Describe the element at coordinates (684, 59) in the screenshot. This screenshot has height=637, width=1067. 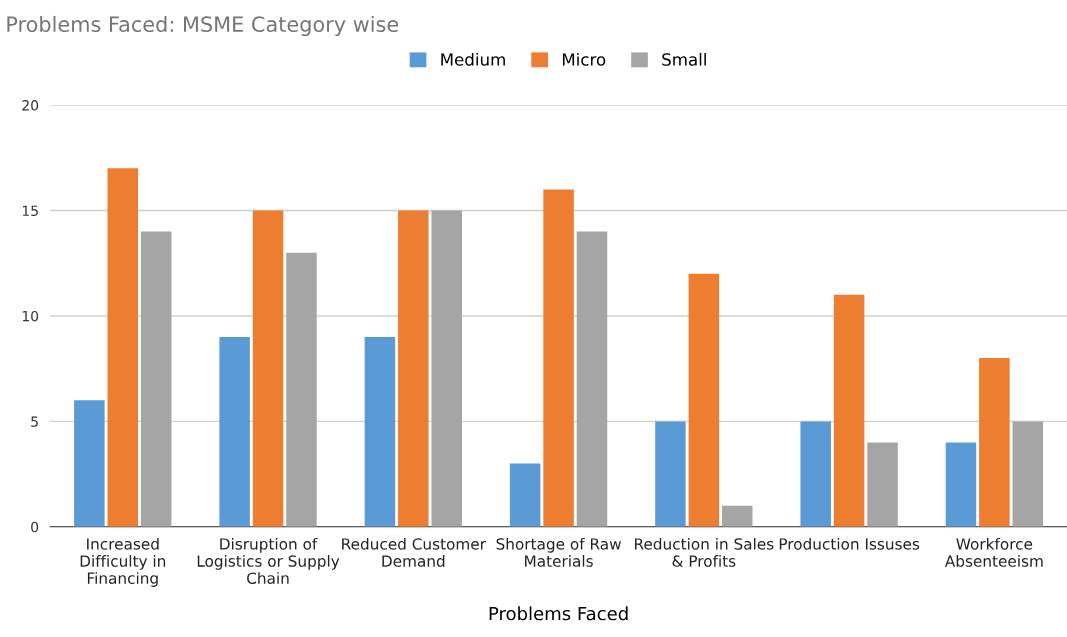
I see `legend-label: Small` at that location.